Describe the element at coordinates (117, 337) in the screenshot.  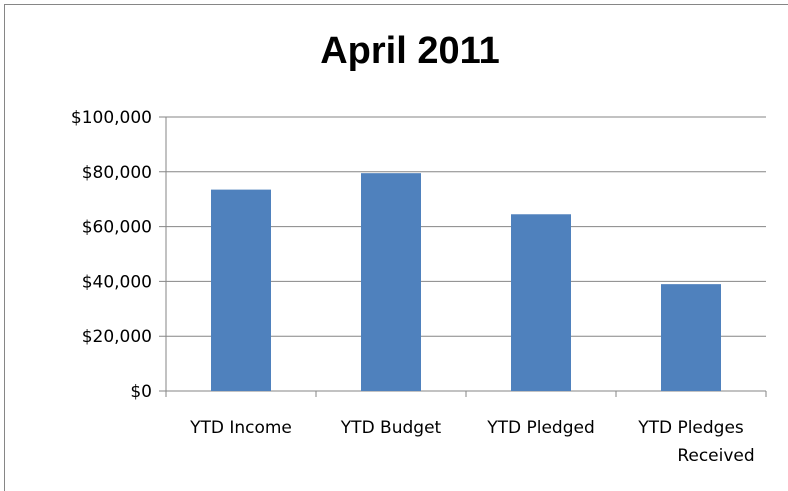
I see `y-tick-label: $20,000` at that location.